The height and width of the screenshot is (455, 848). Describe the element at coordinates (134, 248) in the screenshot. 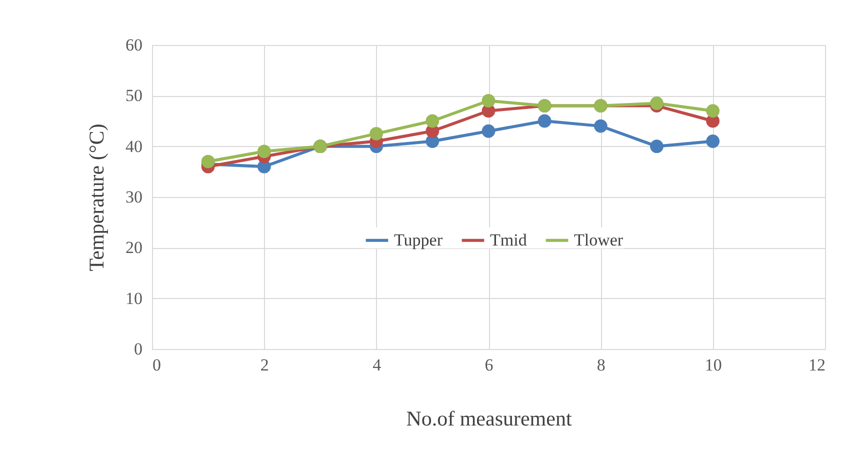

I see `y-tick-label: 20` at that location.